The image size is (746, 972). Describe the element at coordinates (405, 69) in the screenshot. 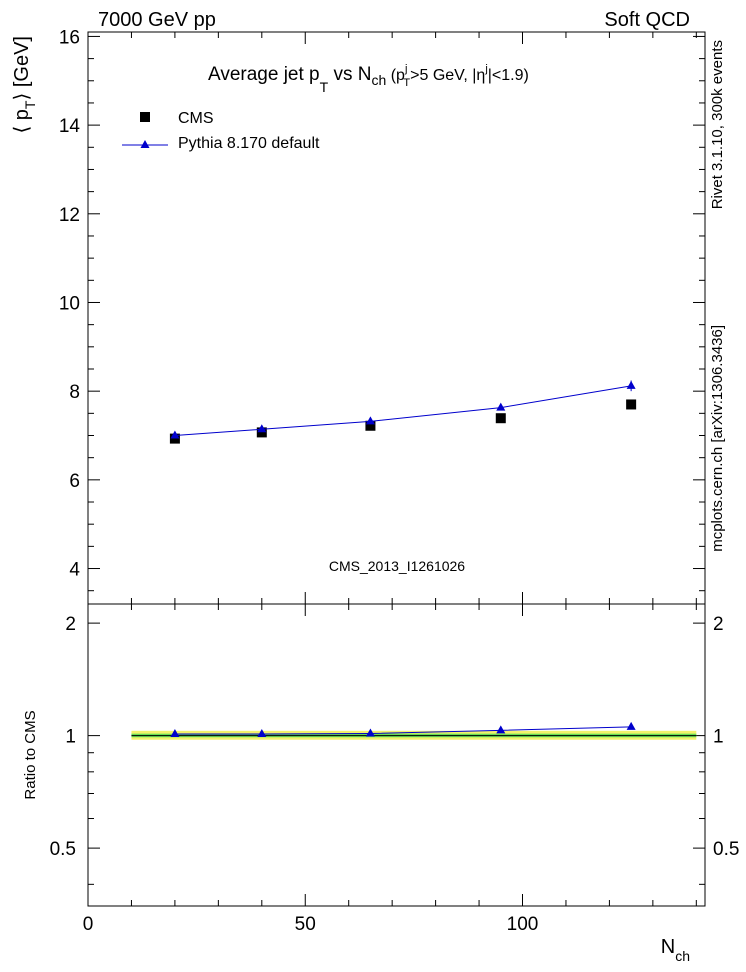

I see `title-cut-sup-j: j` at that location.